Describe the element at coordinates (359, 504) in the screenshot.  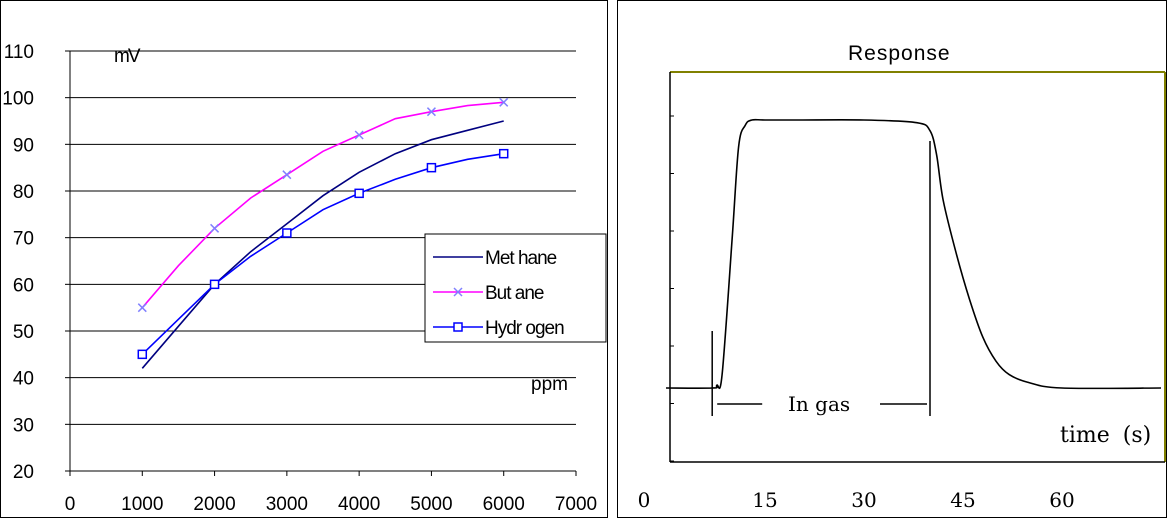
I see `x-tick-label: 4000` at that location.